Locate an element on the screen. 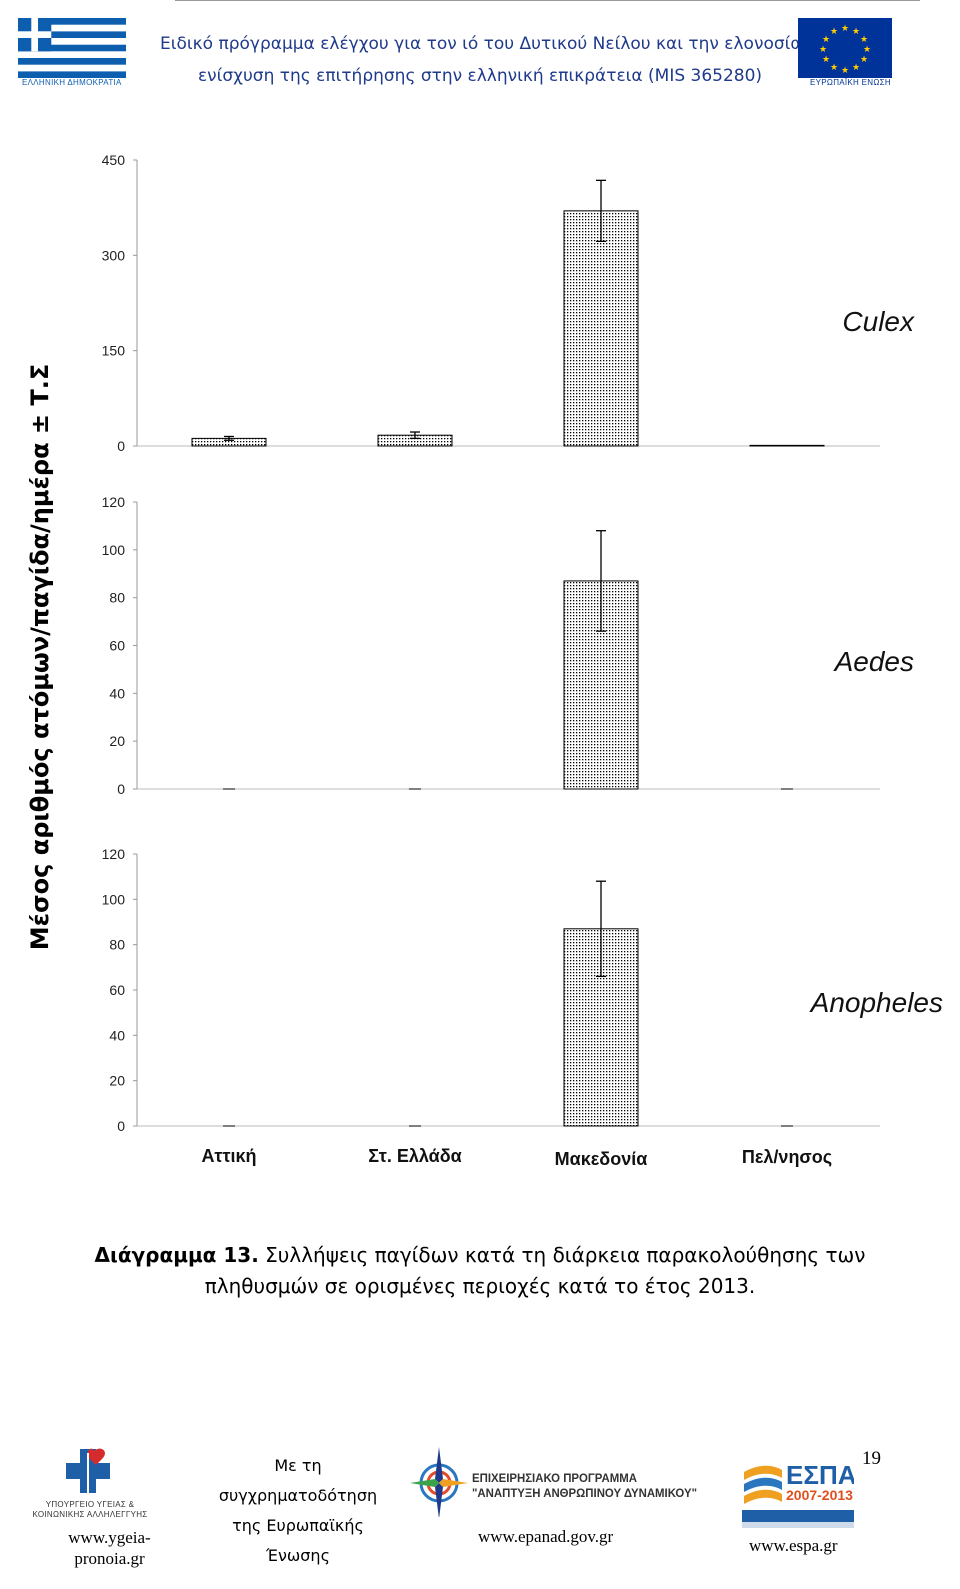 Image resolution: width=960 pixels, height=1589 pixels. espa-logo: ΕΣΠΑ 2007-2013 is located at coordinates (799, 1494).